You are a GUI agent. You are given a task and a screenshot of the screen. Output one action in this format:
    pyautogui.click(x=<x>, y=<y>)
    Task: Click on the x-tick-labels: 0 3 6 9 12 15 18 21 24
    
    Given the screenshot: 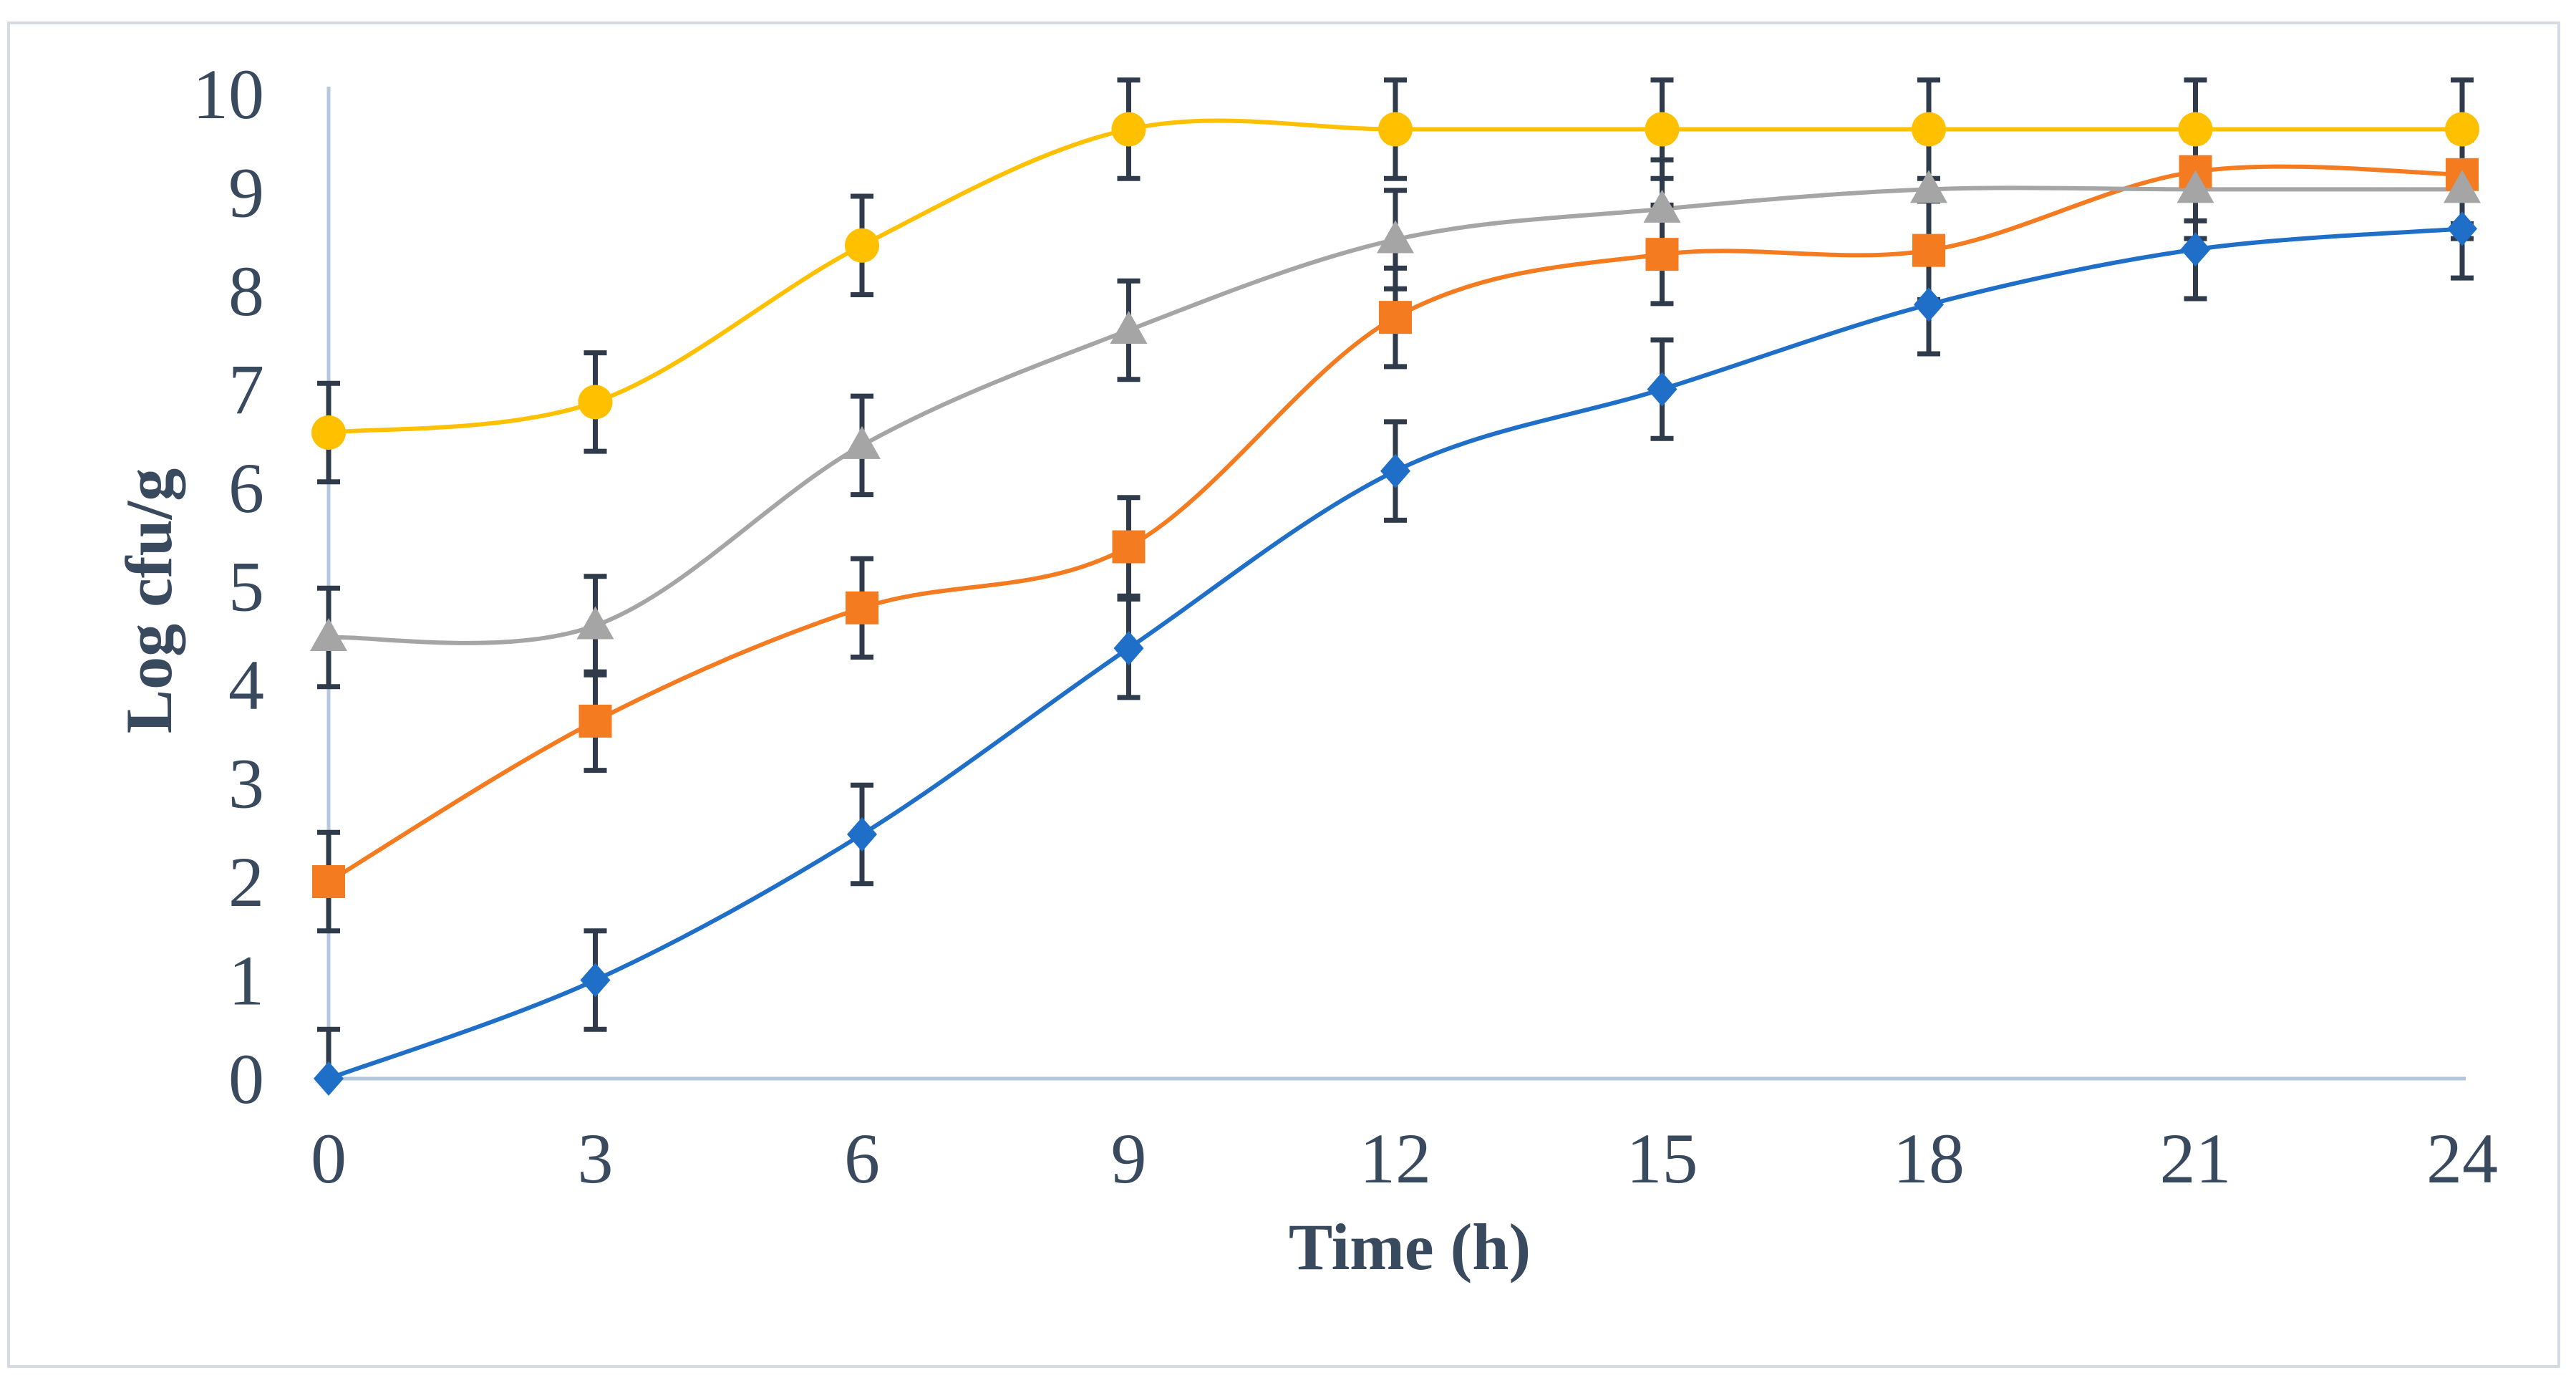 What is the action you would take?
    pyautogui.click(x=1404, y=1158)
    